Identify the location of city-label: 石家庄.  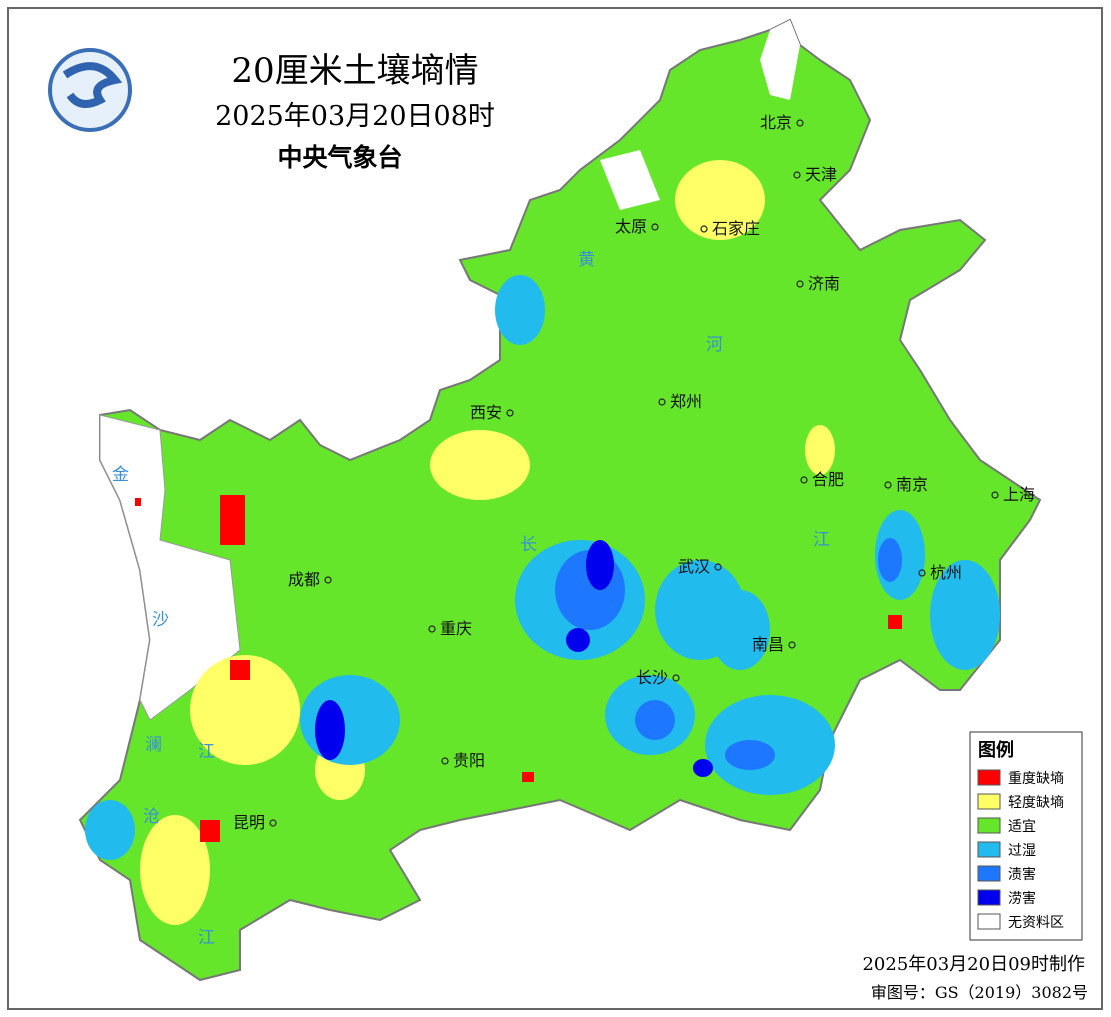
(736, 228).